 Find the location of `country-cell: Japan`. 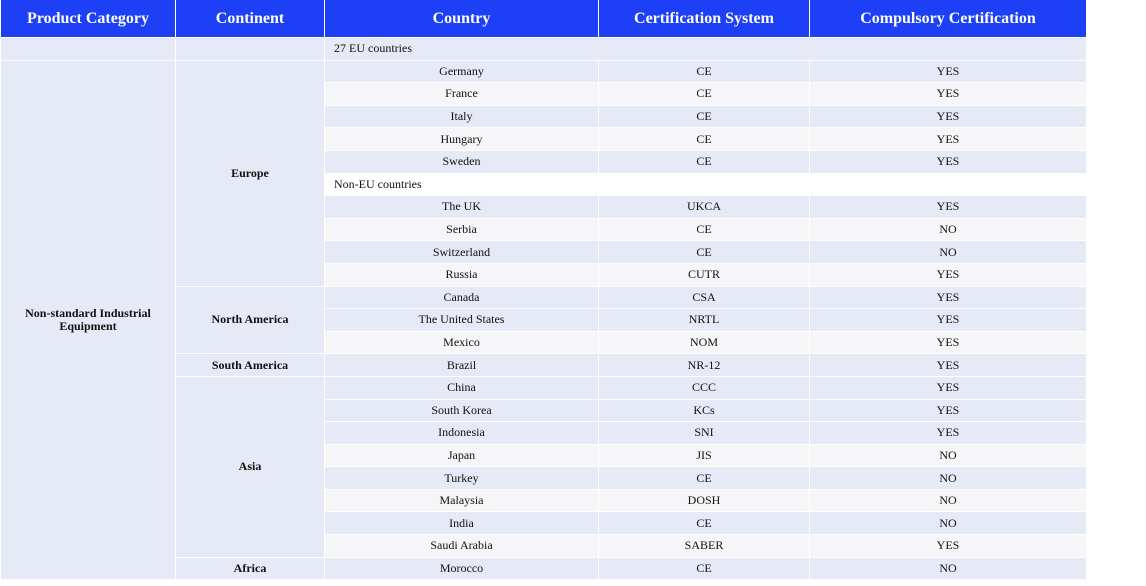

country-cell: Japan is located at coordinates (461, 455).